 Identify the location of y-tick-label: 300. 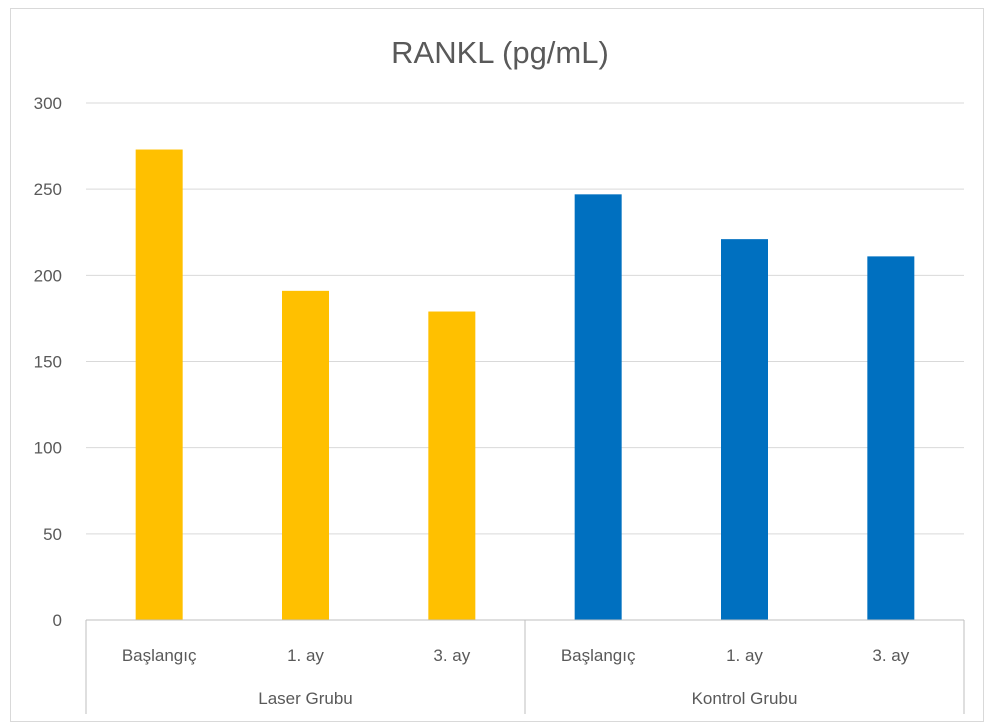
(48, 103).